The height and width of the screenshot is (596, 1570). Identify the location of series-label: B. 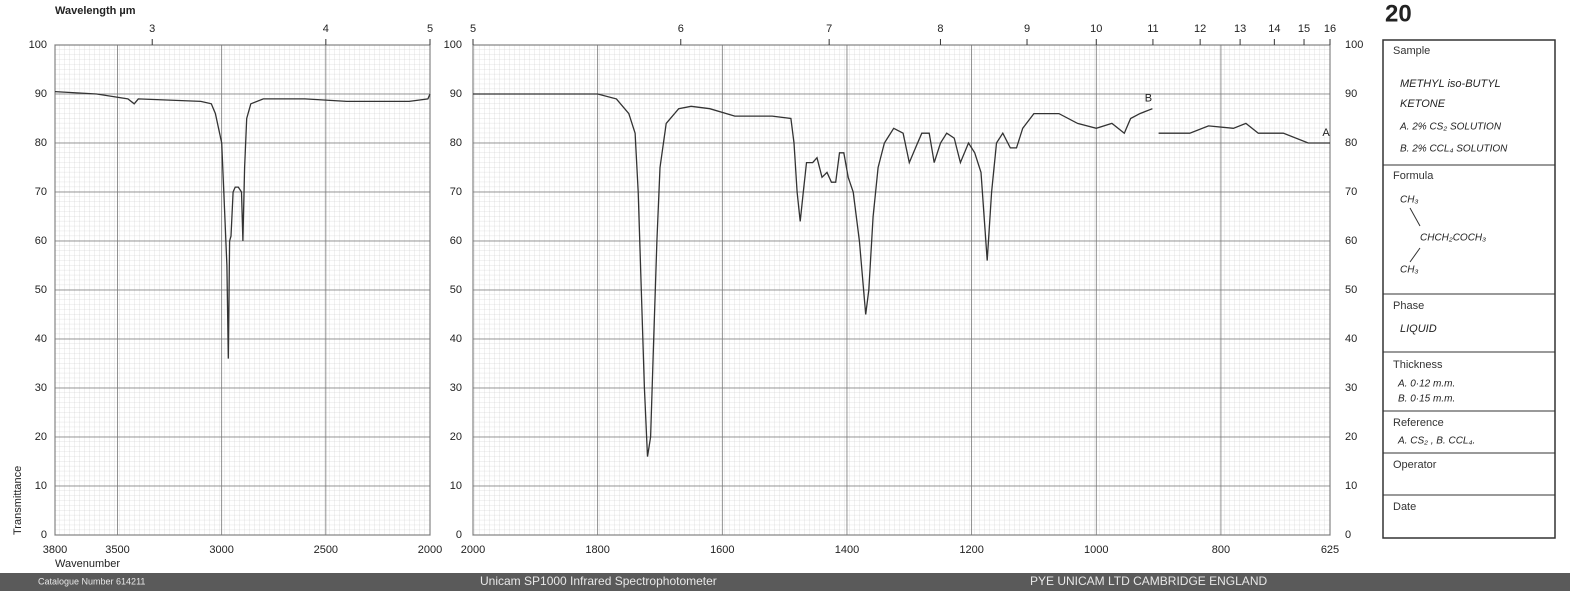
(1148, 99).